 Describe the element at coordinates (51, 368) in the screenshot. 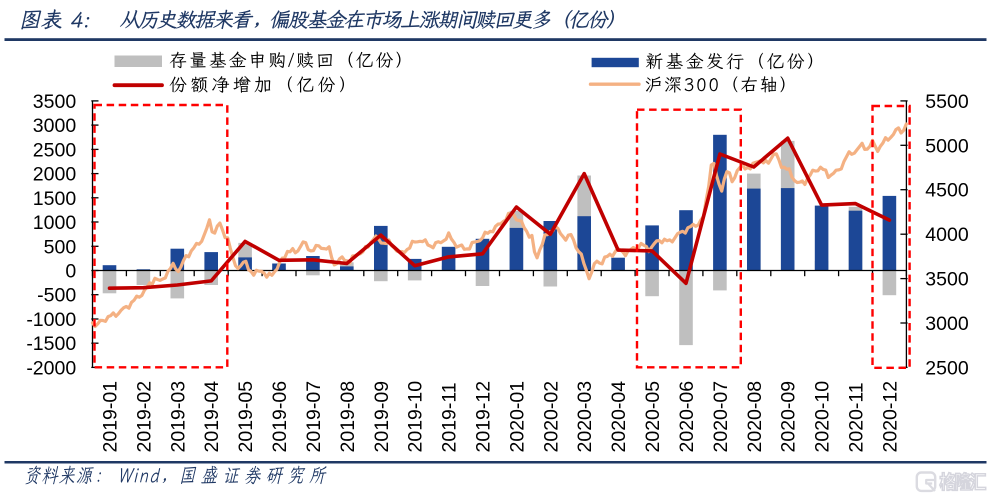

I see `svg-text: -2000` at that location.